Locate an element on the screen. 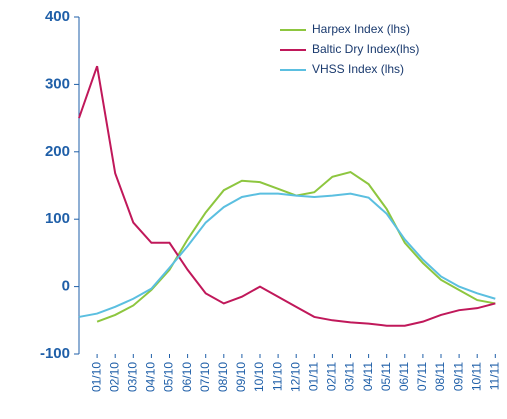  x-tick-label: 07/11 is located at coordinates (422, 376).